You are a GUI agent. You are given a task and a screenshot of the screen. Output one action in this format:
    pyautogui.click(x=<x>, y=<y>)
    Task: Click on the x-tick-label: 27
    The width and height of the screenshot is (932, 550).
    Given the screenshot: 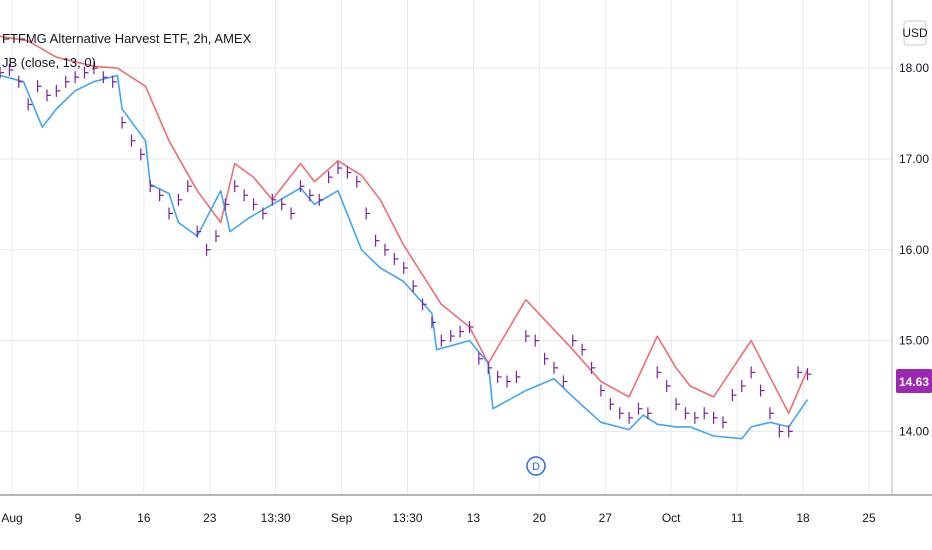 What is the action you would take?
    pyautogui.click(x=606, y=518)
    